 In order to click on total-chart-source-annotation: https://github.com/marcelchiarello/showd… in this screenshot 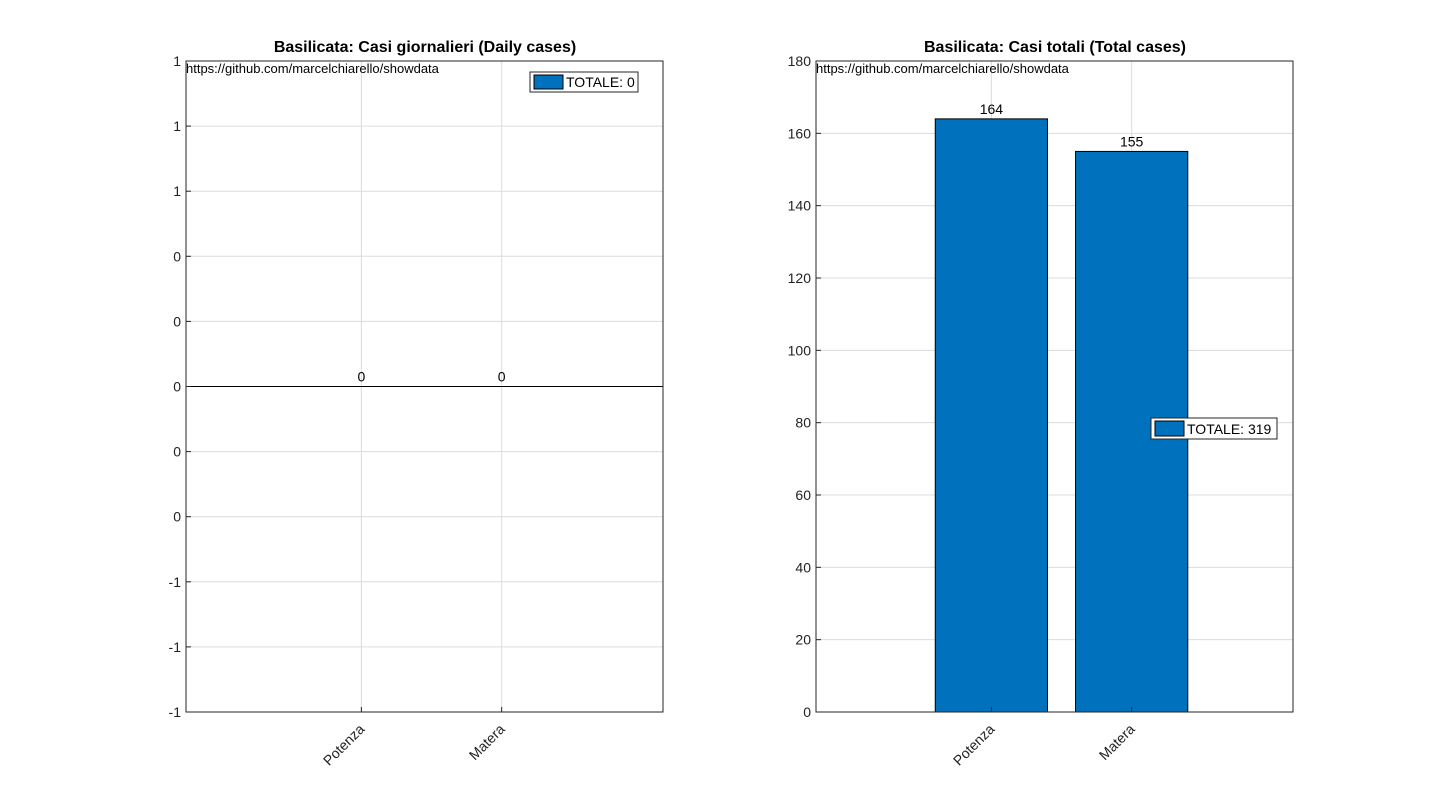, I will do `click(943, 68)`.